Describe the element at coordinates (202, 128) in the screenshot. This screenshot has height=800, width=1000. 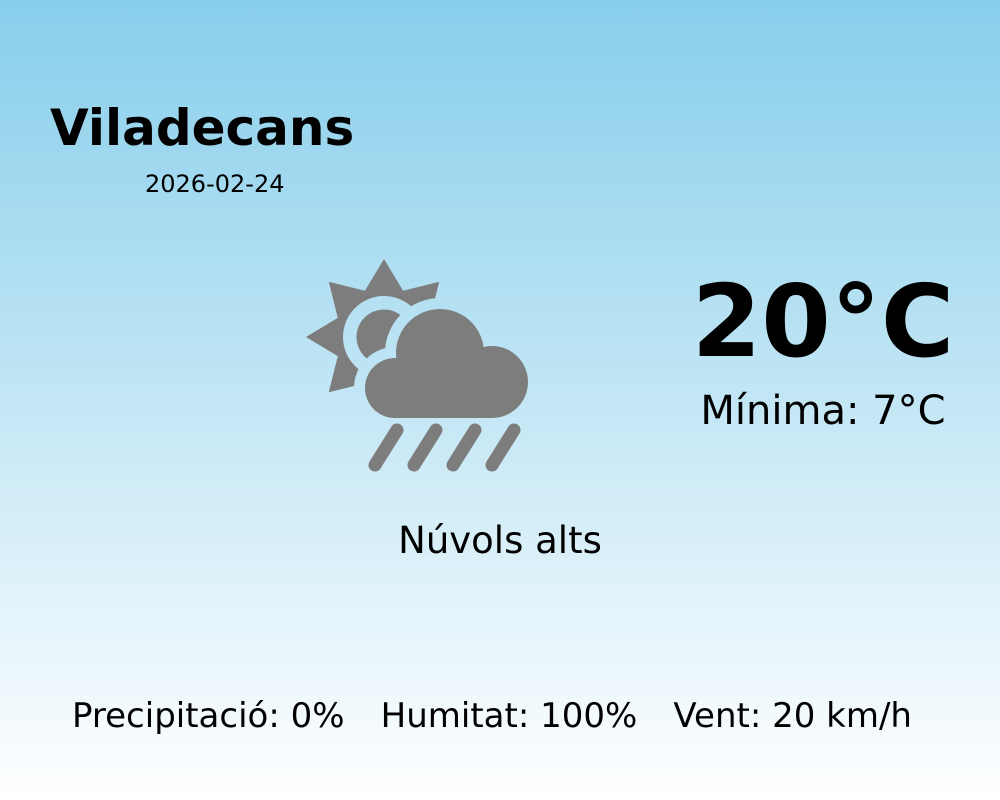
I see `location-title: Viladecans` at that location.